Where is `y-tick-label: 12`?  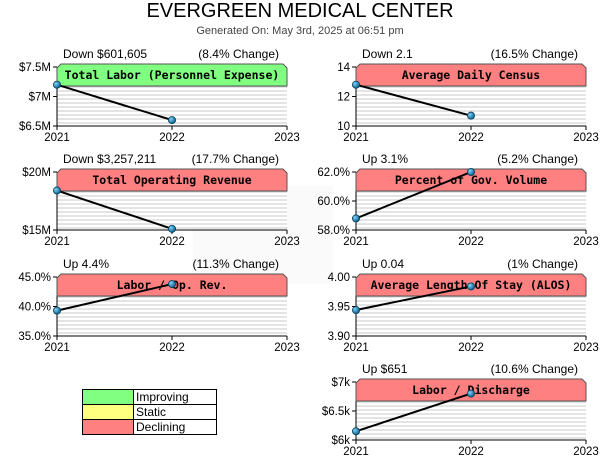
y-tick-label: 12 is located at coordinates (343, 98).